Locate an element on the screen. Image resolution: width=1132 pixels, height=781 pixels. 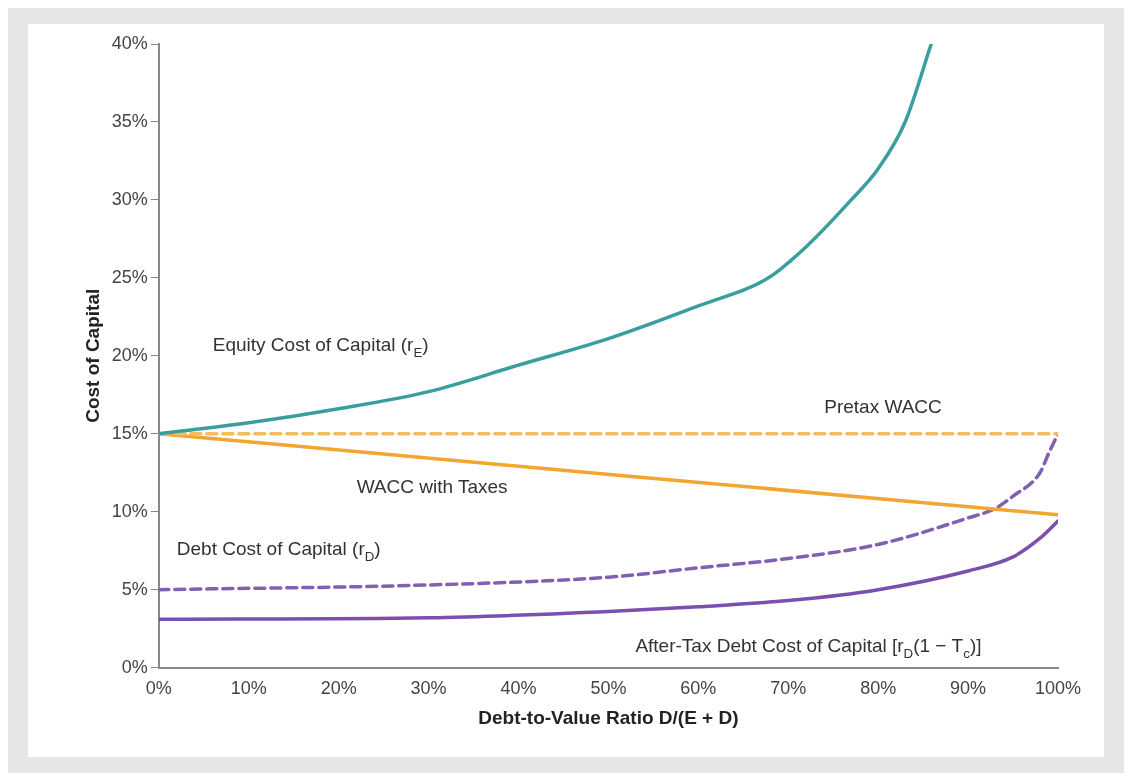
x-tick-label: 20% is located at coordinates (338, 688).